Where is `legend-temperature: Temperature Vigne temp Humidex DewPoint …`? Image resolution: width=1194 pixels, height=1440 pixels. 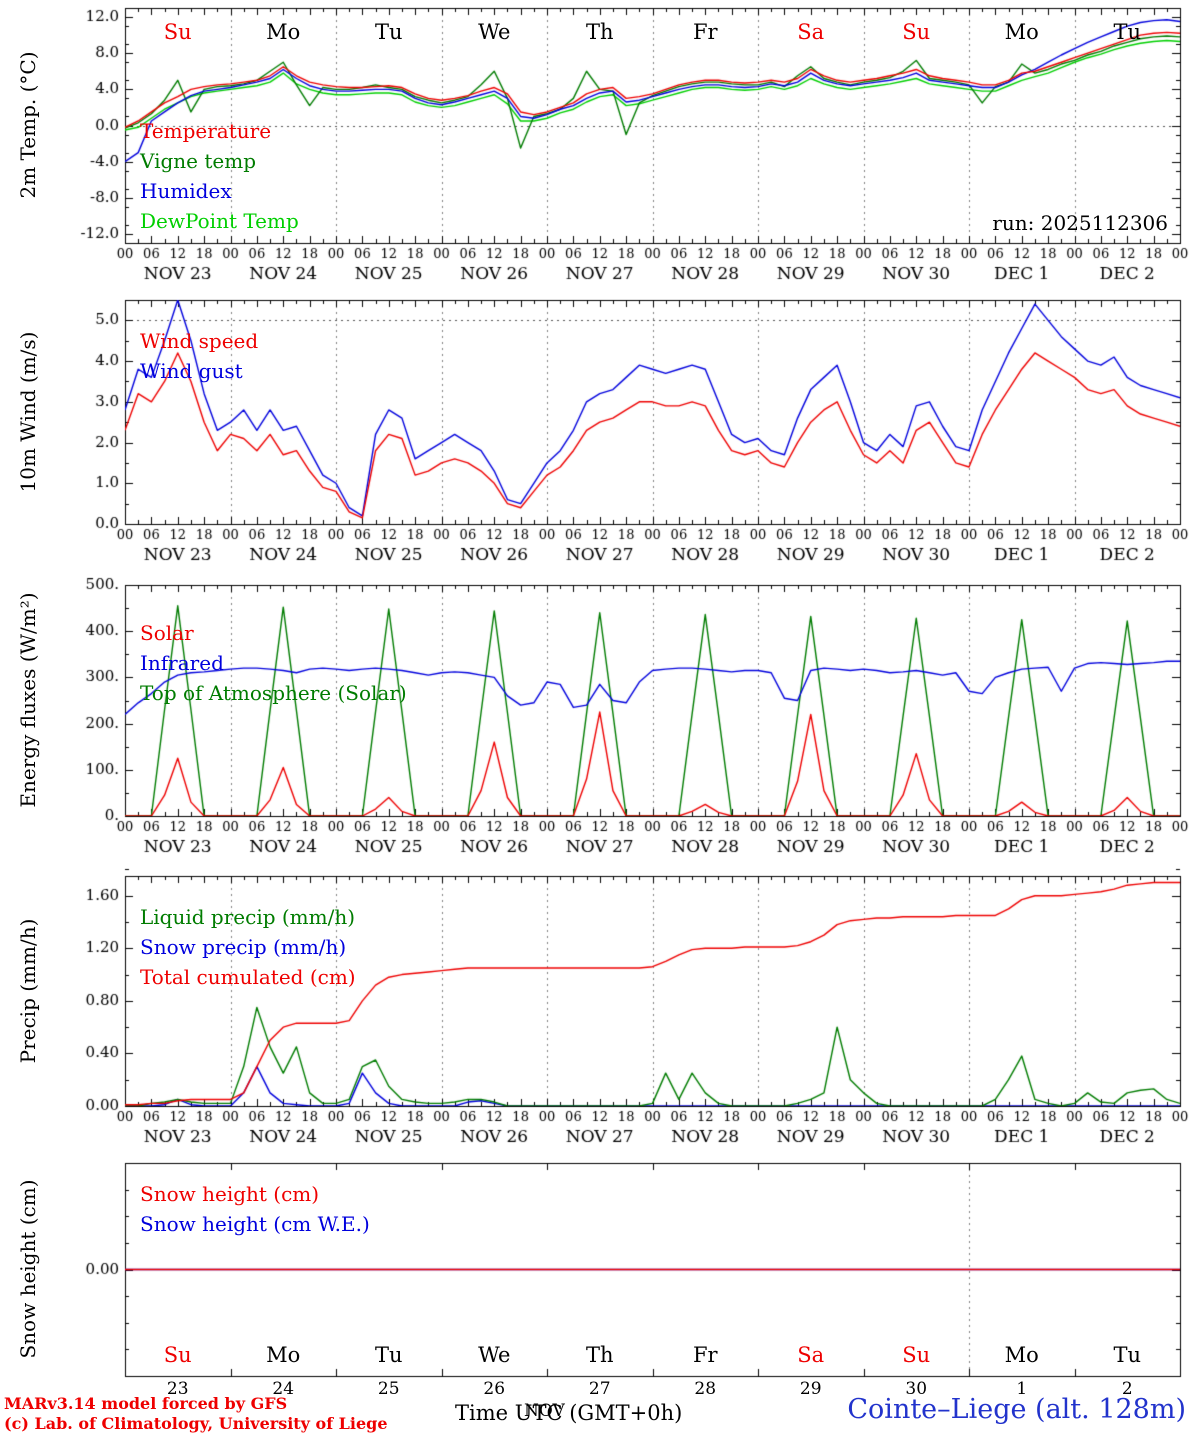
legend-temperature: Temperature Vigne temp Humidex DewPoint … is located at coordinates (219, 176).